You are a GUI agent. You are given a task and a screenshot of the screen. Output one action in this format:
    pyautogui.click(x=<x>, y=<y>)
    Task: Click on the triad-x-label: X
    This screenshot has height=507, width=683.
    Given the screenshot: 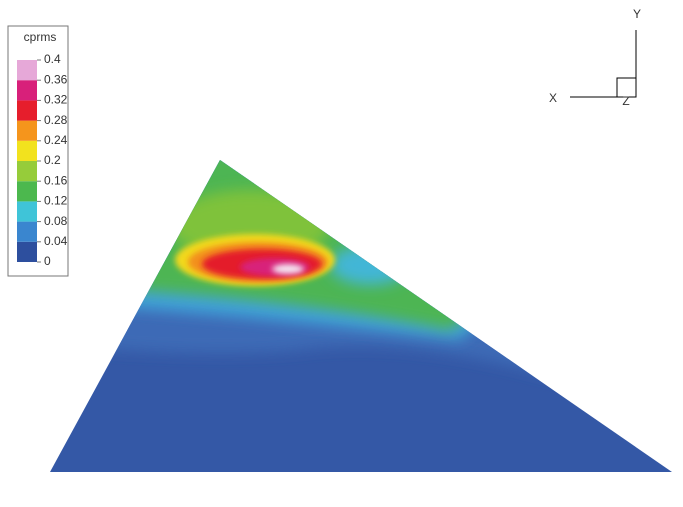 What is the action you would take?
    pyautogui.click(x=553, y=98)
    